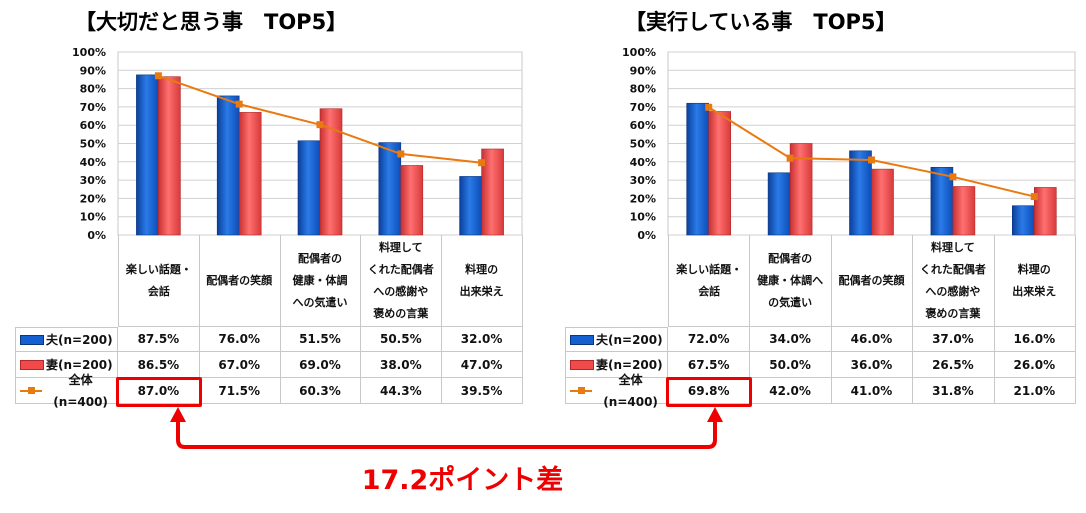 The image size is (1086, 513). I want to click on data-label: 41.0%, so click(872, 391).